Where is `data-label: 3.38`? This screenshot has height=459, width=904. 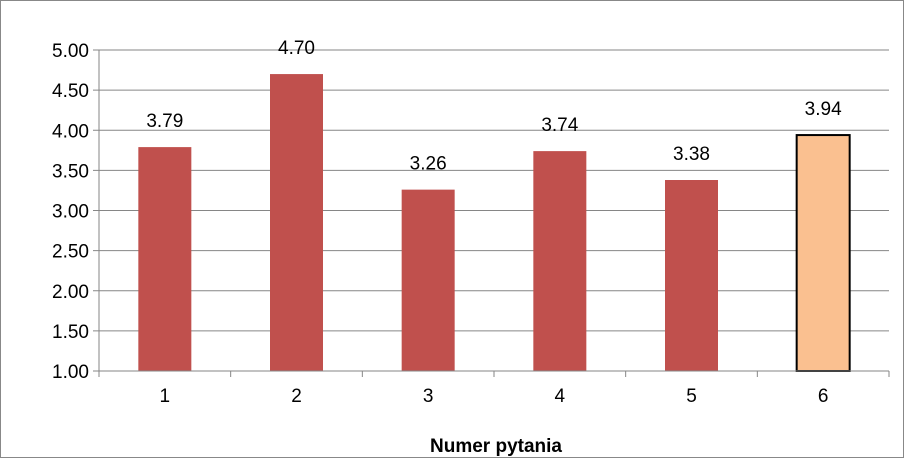
data-label: 3.38 is located at coordinates (691, 154).